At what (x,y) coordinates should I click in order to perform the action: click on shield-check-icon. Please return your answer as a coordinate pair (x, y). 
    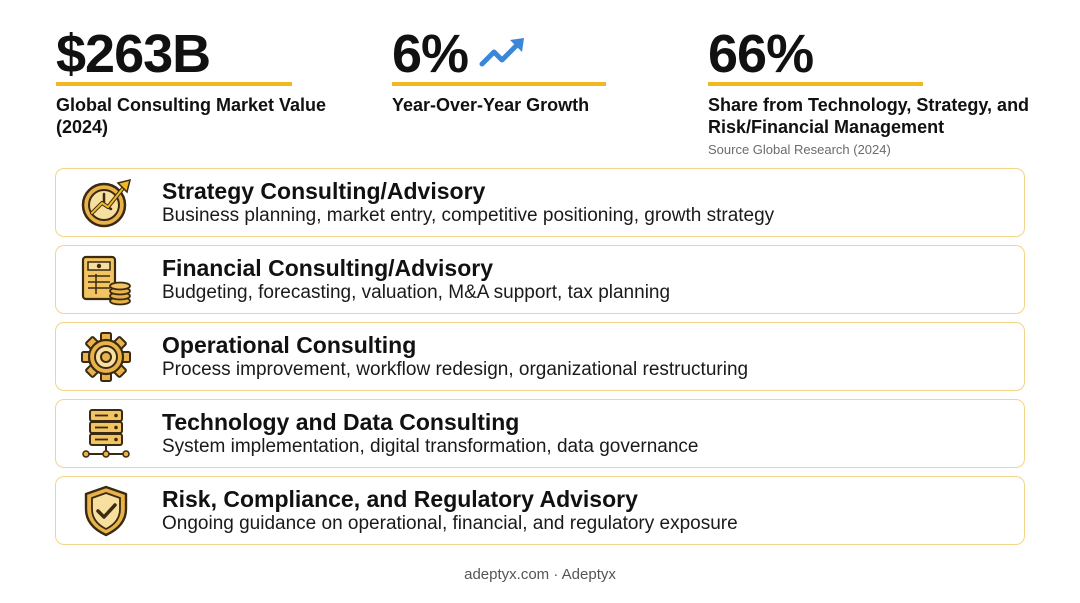
    Looking at the image, I should click on (106, 511).